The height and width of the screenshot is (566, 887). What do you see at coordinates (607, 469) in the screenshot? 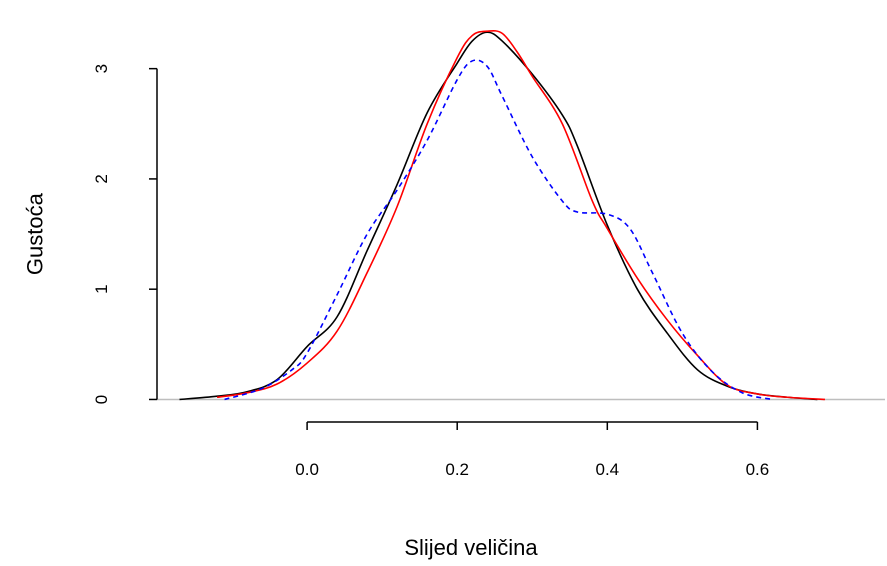
I see `x-tick-label: 0.4` at bounding box center [607, 469].